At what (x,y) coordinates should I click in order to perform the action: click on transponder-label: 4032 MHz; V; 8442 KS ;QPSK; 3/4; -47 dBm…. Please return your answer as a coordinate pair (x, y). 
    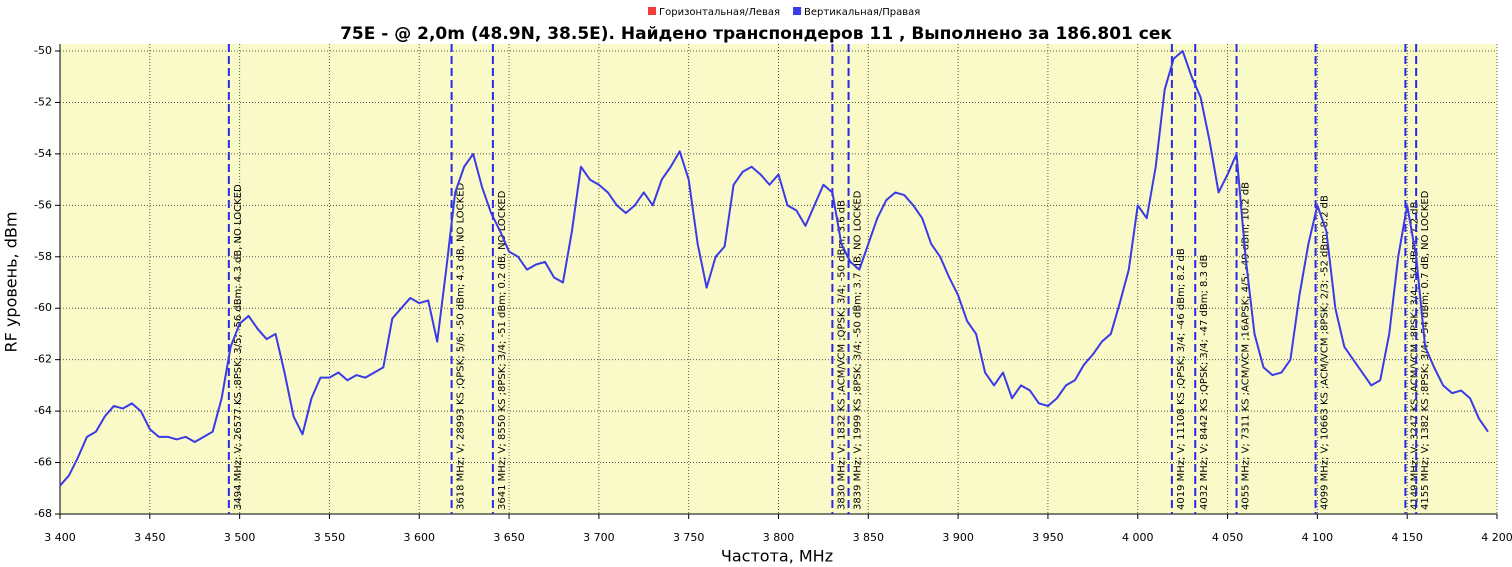
    Looking at the image, I should click on (1204, 382).